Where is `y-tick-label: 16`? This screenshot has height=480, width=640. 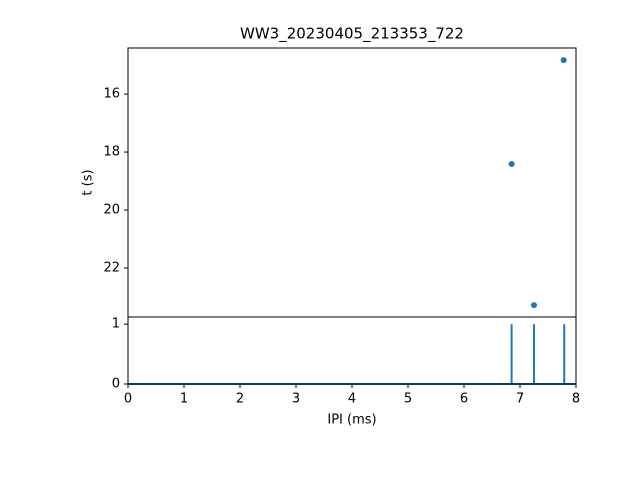
y-tick-label: 16 is located at coordinates (111, 94).